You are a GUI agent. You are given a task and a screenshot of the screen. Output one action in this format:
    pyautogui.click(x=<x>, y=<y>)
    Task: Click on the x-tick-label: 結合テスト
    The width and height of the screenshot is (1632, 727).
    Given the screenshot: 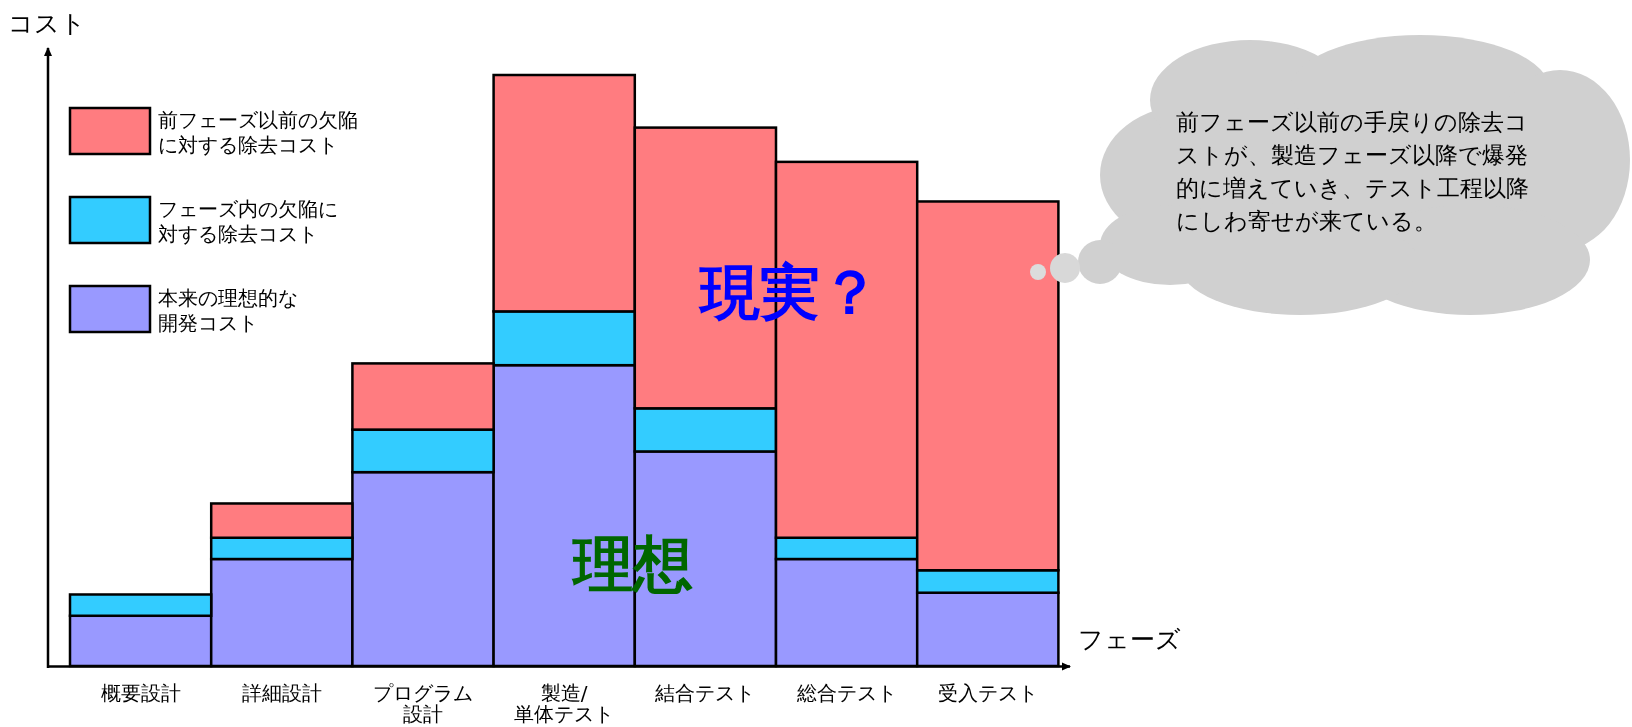 What is the action you would take?
    pyautogui.click(x=705, y=693)
    